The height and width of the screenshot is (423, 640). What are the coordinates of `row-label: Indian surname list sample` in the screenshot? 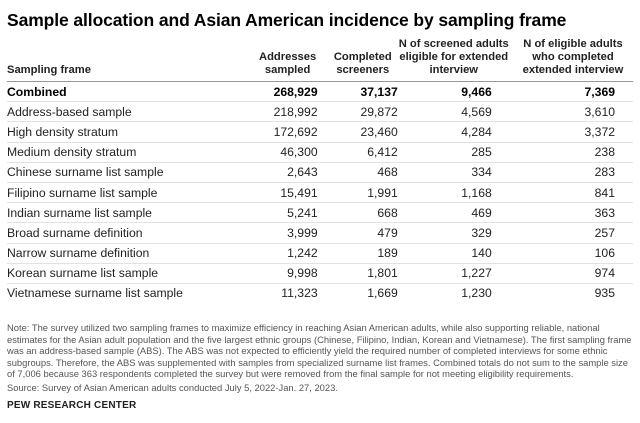 It's located at (122, 213).